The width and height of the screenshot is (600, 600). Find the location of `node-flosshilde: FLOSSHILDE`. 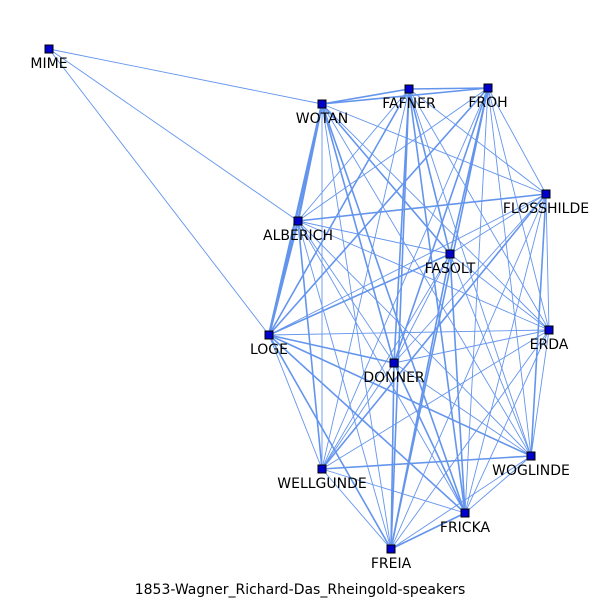

node-flosshilde: FLOSSHILDE is located at coordinates (546, 203).